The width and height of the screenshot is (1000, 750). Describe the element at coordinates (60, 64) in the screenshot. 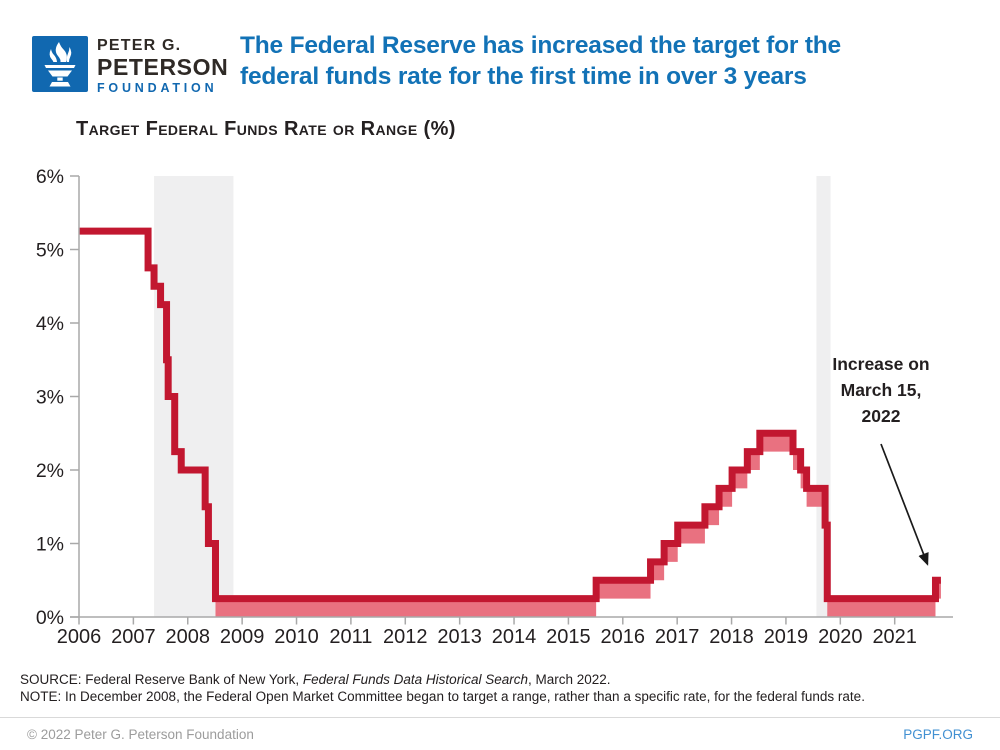

I see `torch-icon` at that location.